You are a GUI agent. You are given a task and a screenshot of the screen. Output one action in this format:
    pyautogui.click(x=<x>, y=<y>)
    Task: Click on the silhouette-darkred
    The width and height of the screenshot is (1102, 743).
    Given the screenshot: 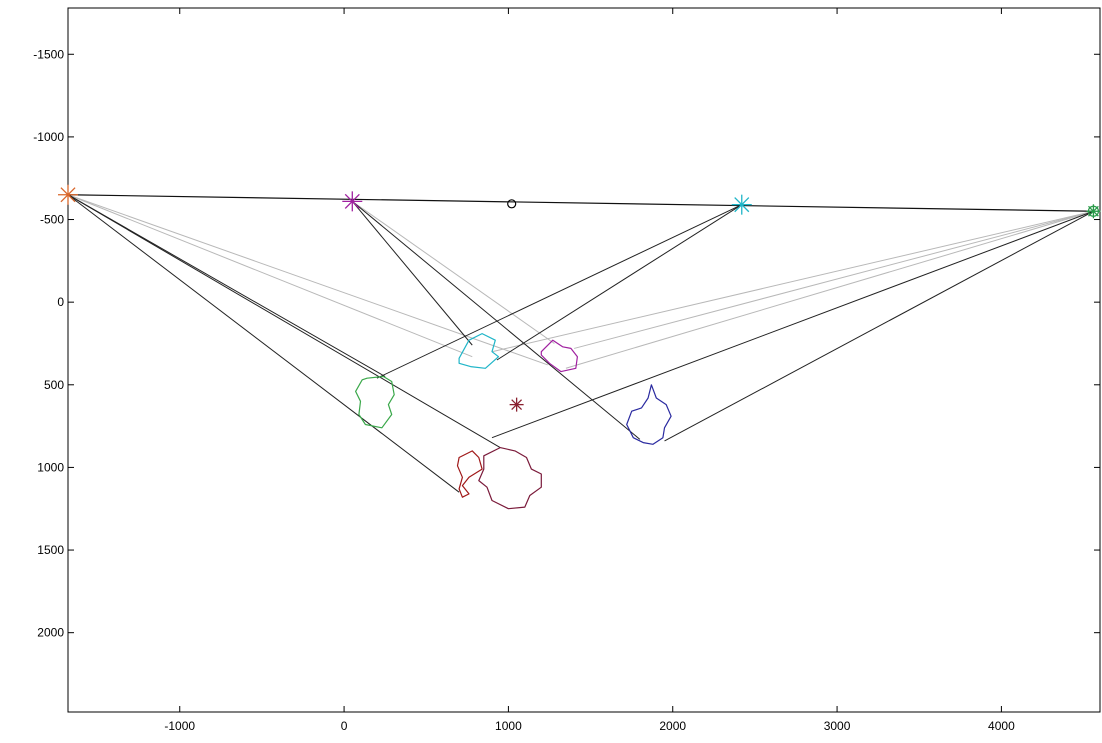 What is the action you would take?
    pyautogui.click(x=469, y=474)
    